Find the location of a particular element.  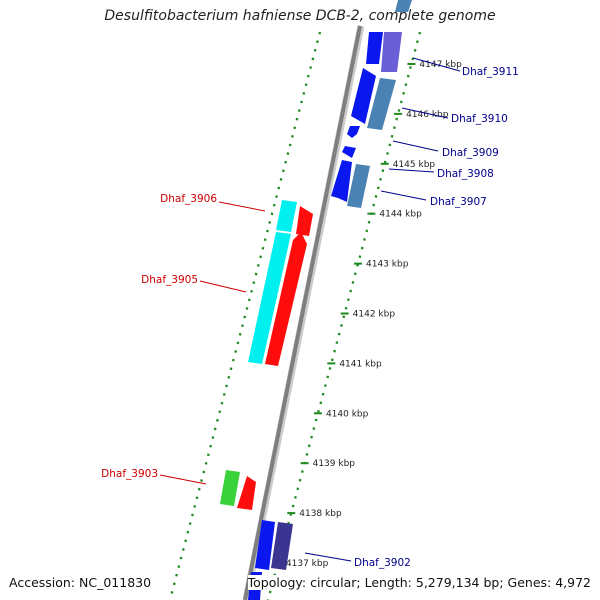

tick-label: 4147 kbp is located at coordinates (440, 65).